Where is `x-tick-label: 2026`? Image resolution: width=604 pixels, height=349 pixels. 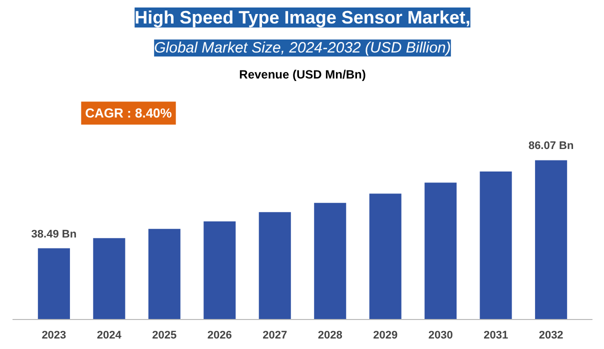
x-tick-label: 2026 is located at coordinates (219, 336).